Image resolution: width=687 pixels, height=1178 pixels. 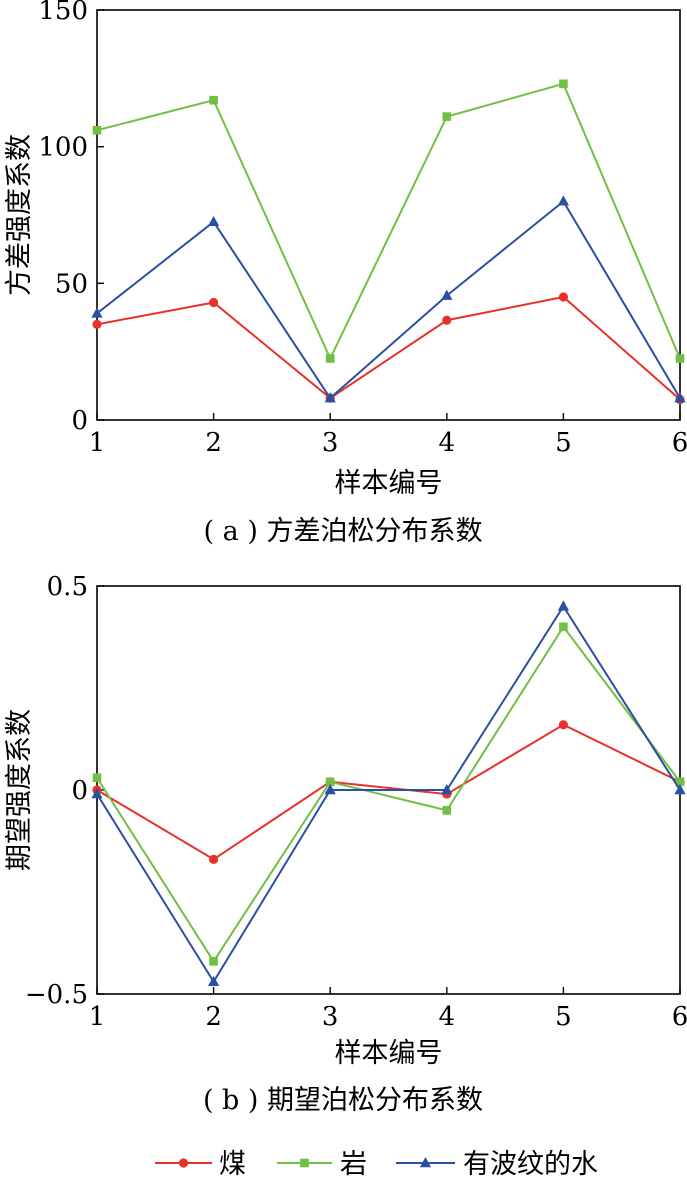 I want to click on y-tick-label: 100, so click(x=63, y=148).